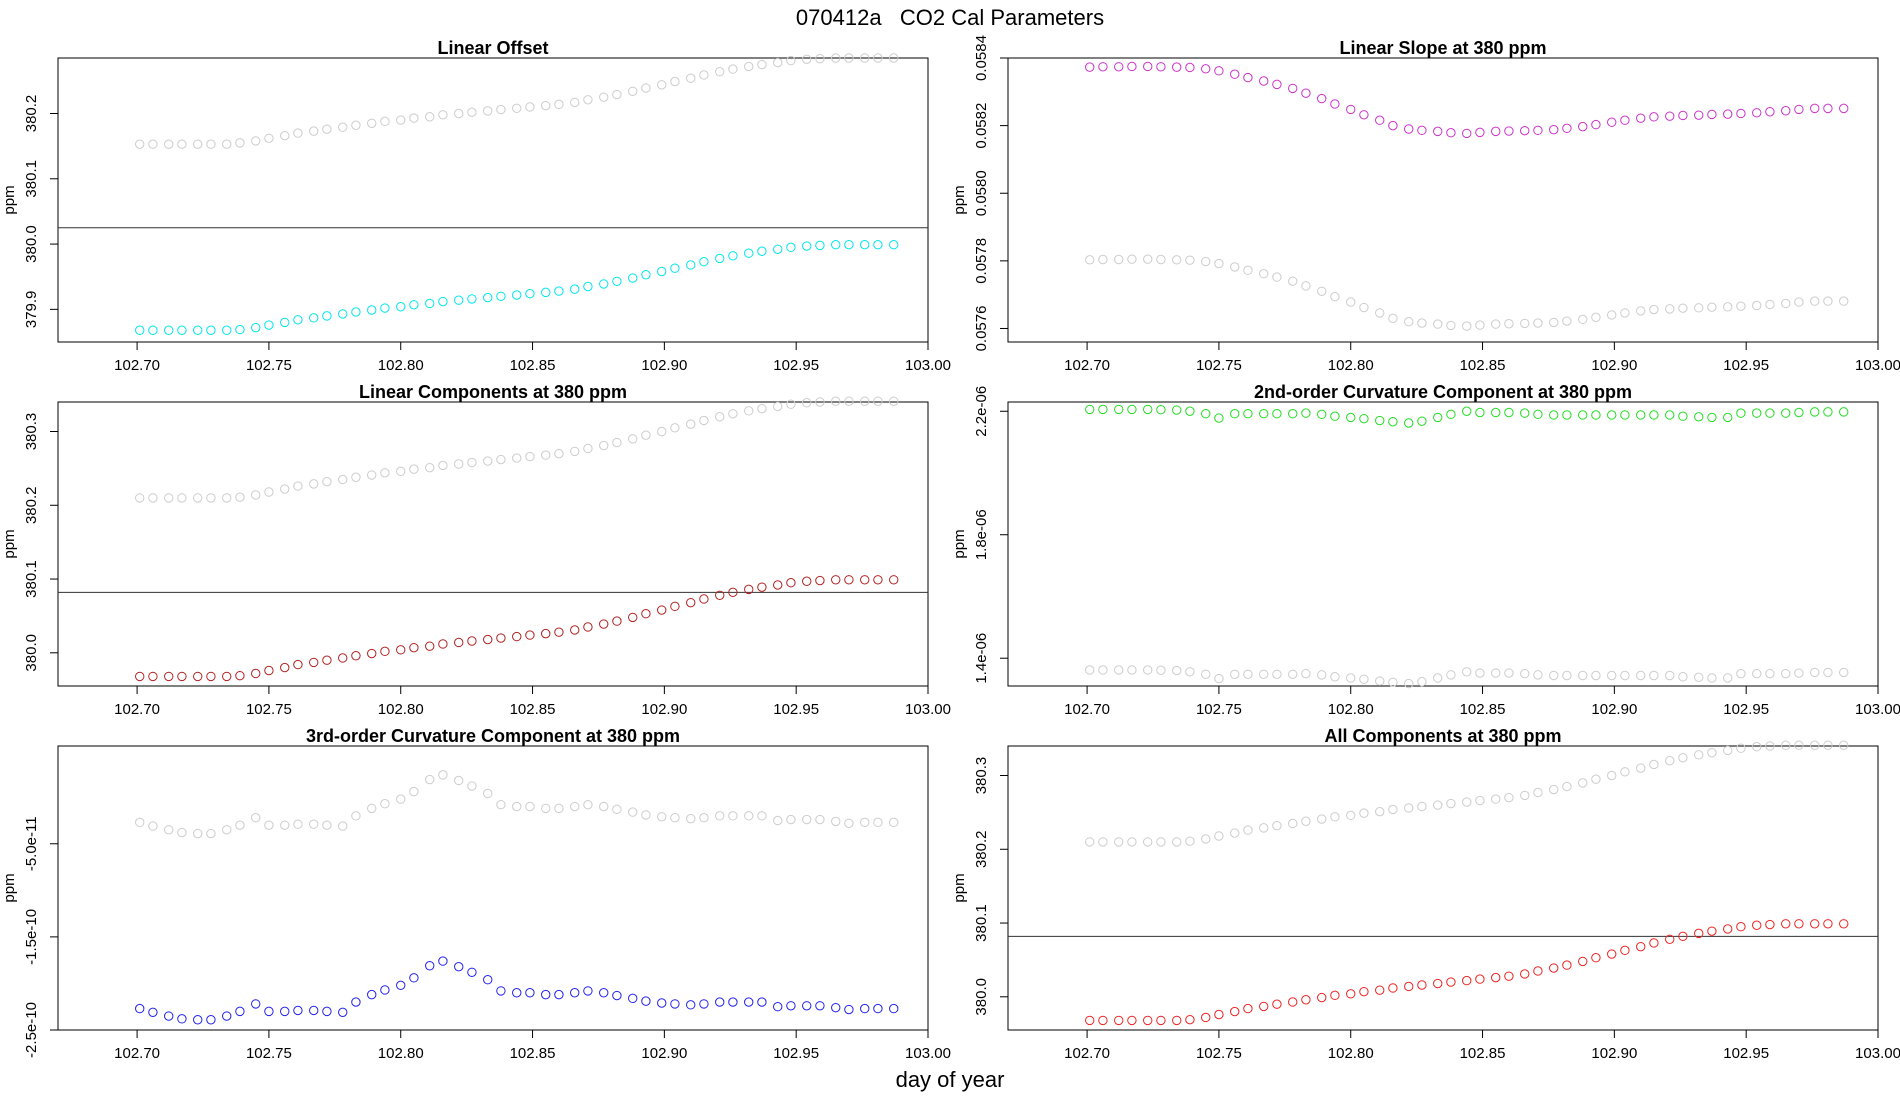 Image resolution: width=1900 pixels, height=1105 pixels. What do you see at coordinates (1614, 1053) in the screenshot?
I see `x-tick-label: 102.90` at bounding box center [1614, 1053].